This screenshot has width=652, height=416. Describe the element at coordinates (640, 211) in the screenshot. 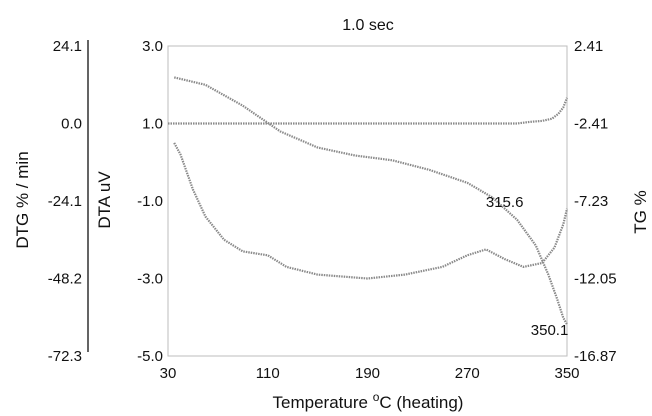

I see `tg-axis-label: TG %` at that location.